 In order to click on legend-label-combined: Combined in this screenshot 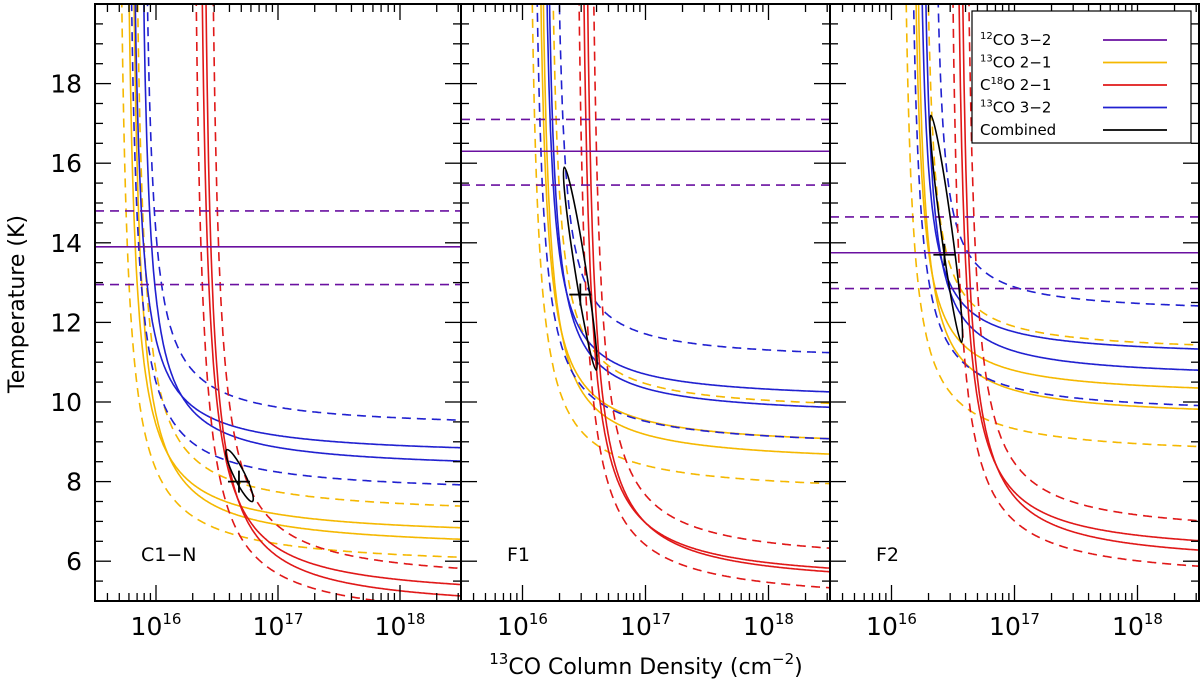, I will do `click(1018, 130)`.